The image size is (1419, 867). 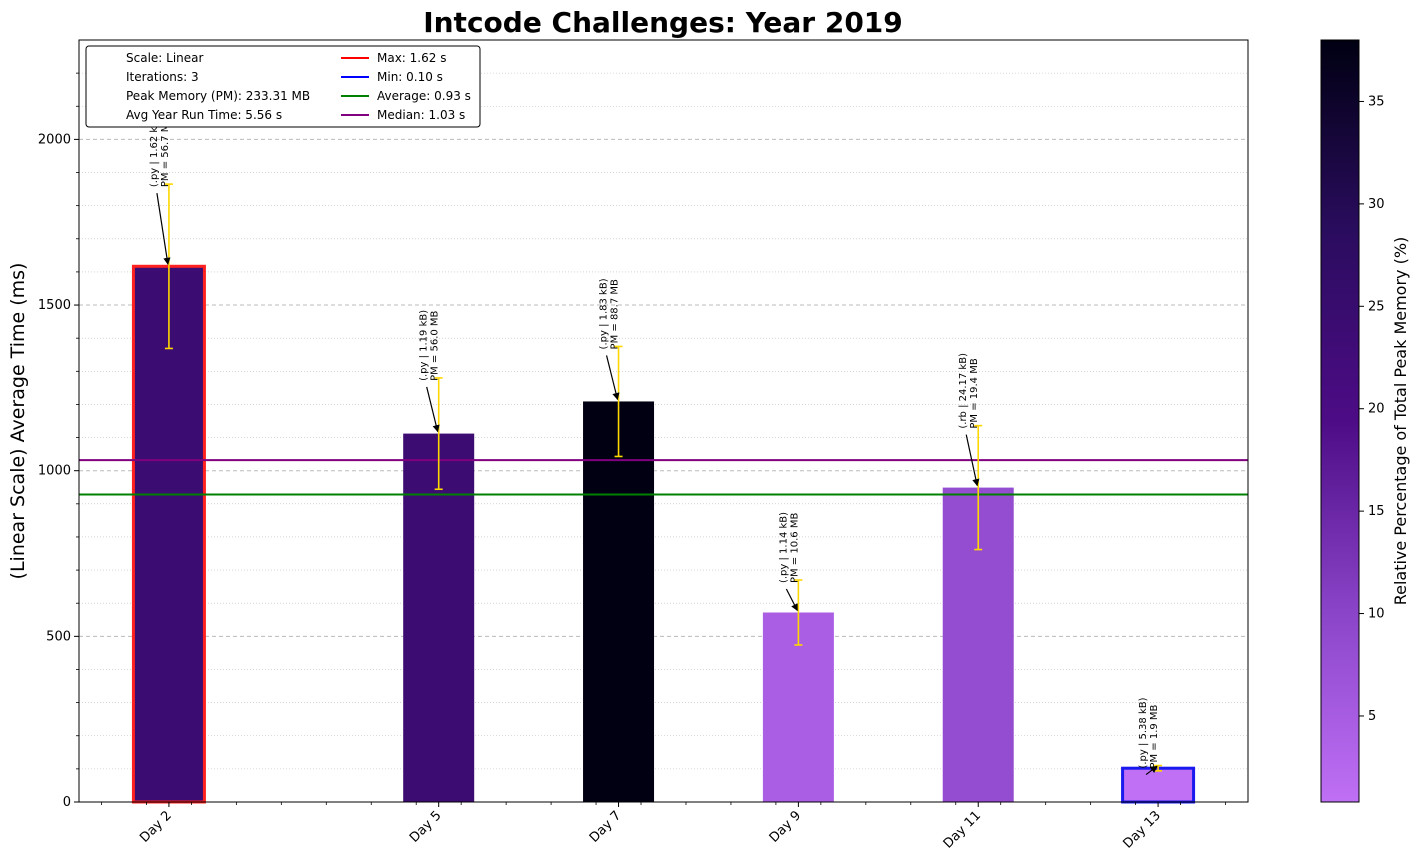 I want to click on x-tick-label: Day 2, so click(x=156, y=827).